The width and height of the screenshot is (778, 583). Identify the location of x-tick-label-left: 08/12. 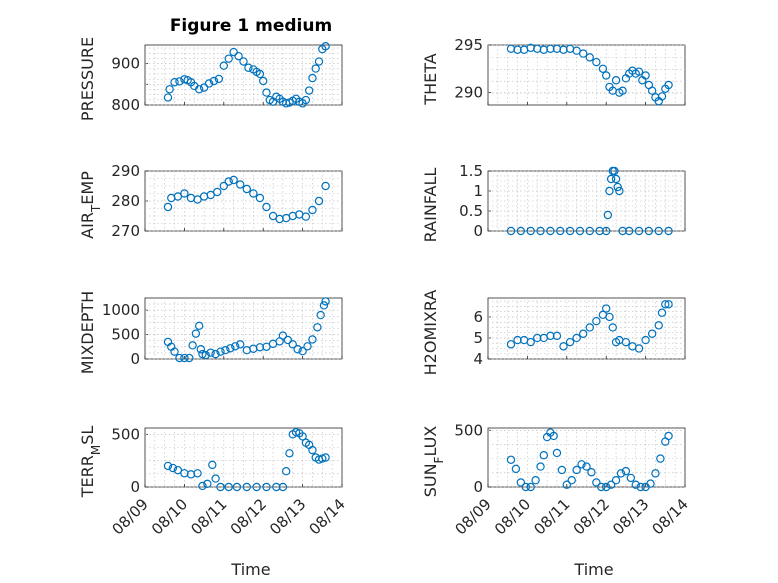
(248, 516).